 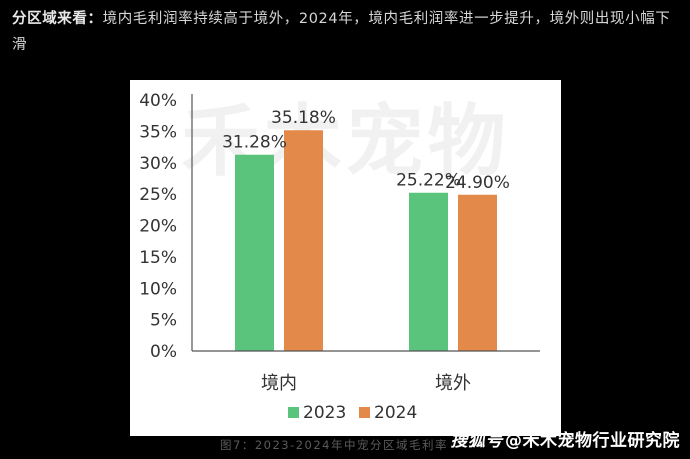 What do you see at coordinates (254, 143) in the screenshot?
I see `data-label: 31.28%` at bounding box center [254, 143].